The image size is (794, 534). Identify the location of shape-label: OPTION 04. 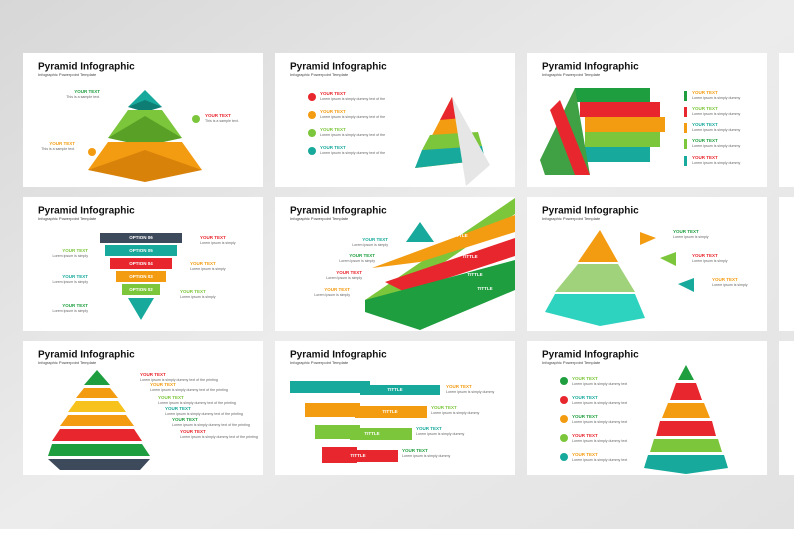
(141, 263).